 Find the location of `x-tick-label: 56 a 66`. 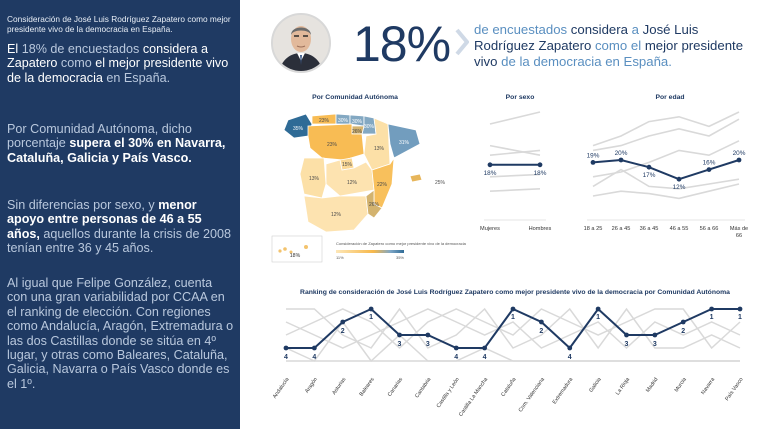

x-tick-label: 56 a 66 is located at coordinates (709, 229).